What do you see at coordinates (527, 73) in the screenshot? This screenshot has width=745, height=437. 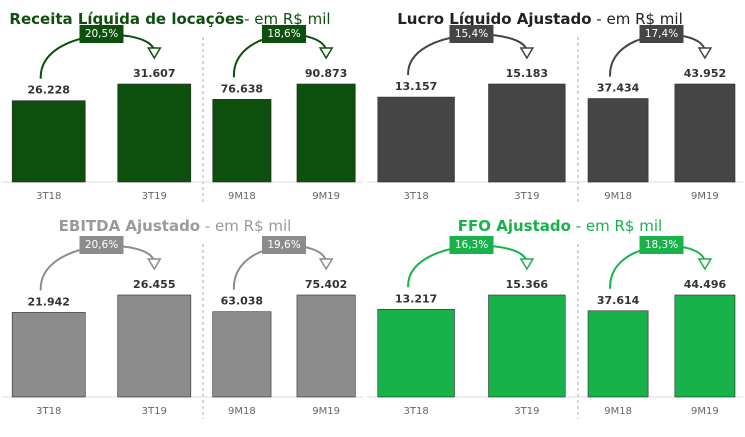 I see `value-label: 15.183` at bounding box center [527, 73].